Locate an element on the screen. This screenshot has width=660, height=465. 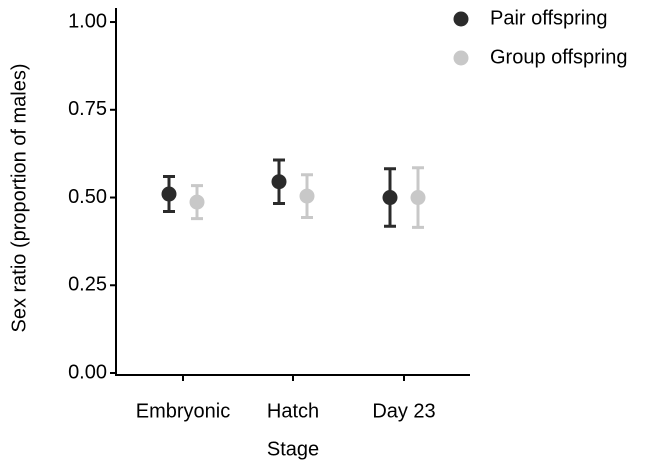
x-tick-label: Day 23 is located at coordinates (403, 411).